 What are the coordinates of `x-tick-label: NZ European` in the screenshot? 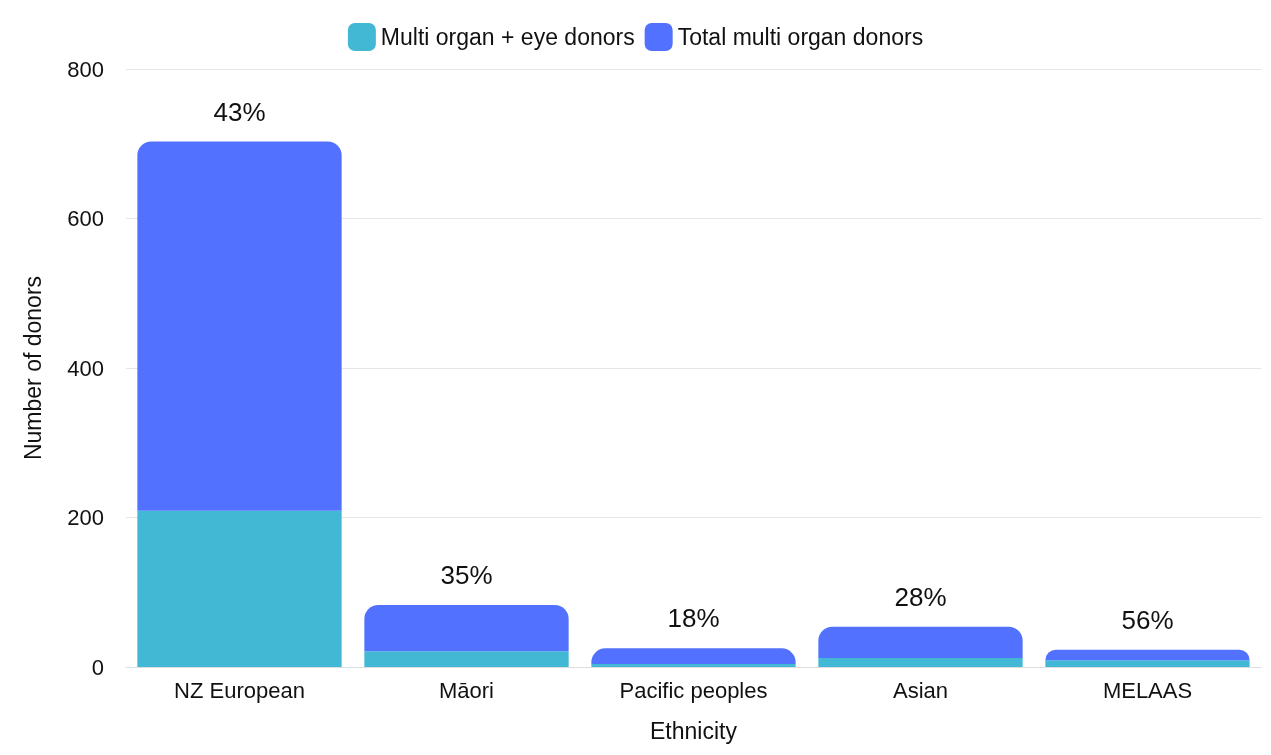 It's located at (239, 690).